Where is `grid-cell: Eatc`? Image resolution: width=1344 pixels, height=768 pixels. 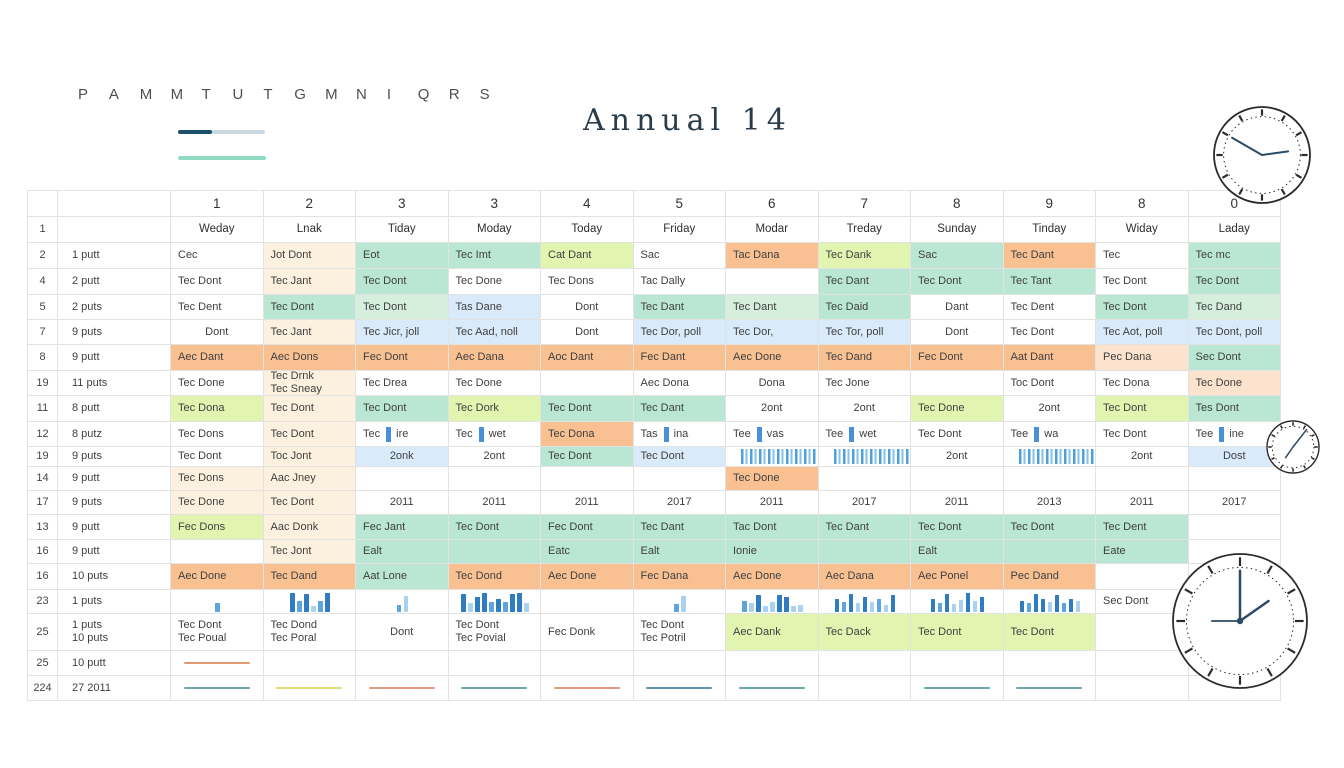
grid-cell: Eatc is located at coordinates (587, 552).